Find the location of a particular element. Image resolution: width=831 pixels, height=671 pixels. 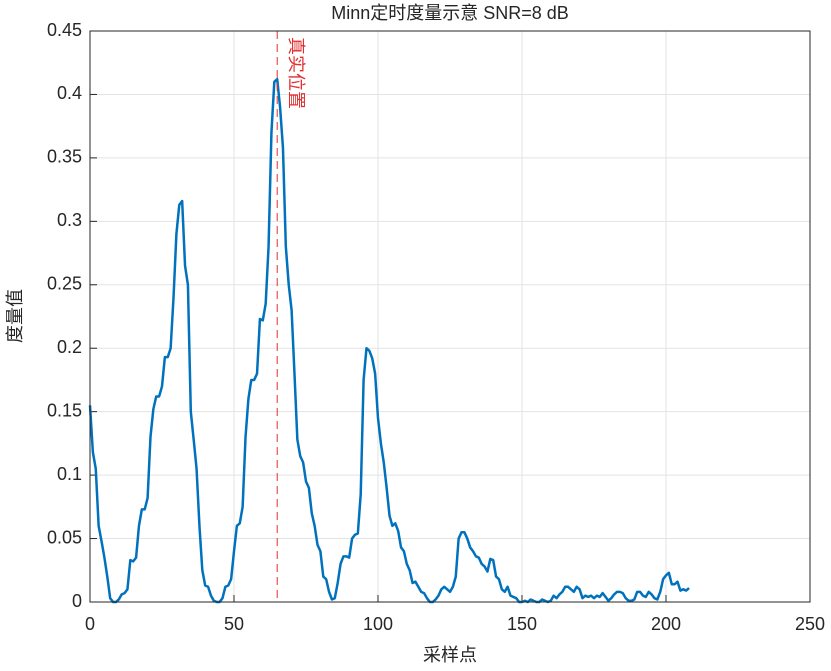

y-axis-label: 度量值 is located at coordinates (15, 316).